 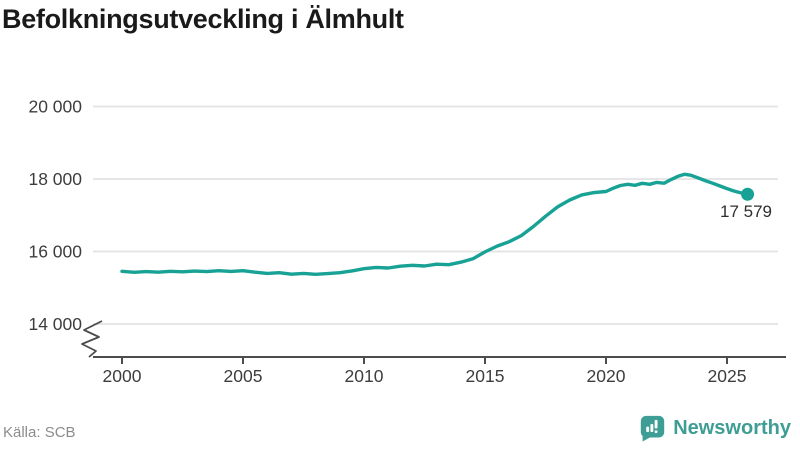 What do you see at coordinates (39, 432) in the screenshot?
I see `source-note: Källa: SCB` at bounding box center [39, 432].